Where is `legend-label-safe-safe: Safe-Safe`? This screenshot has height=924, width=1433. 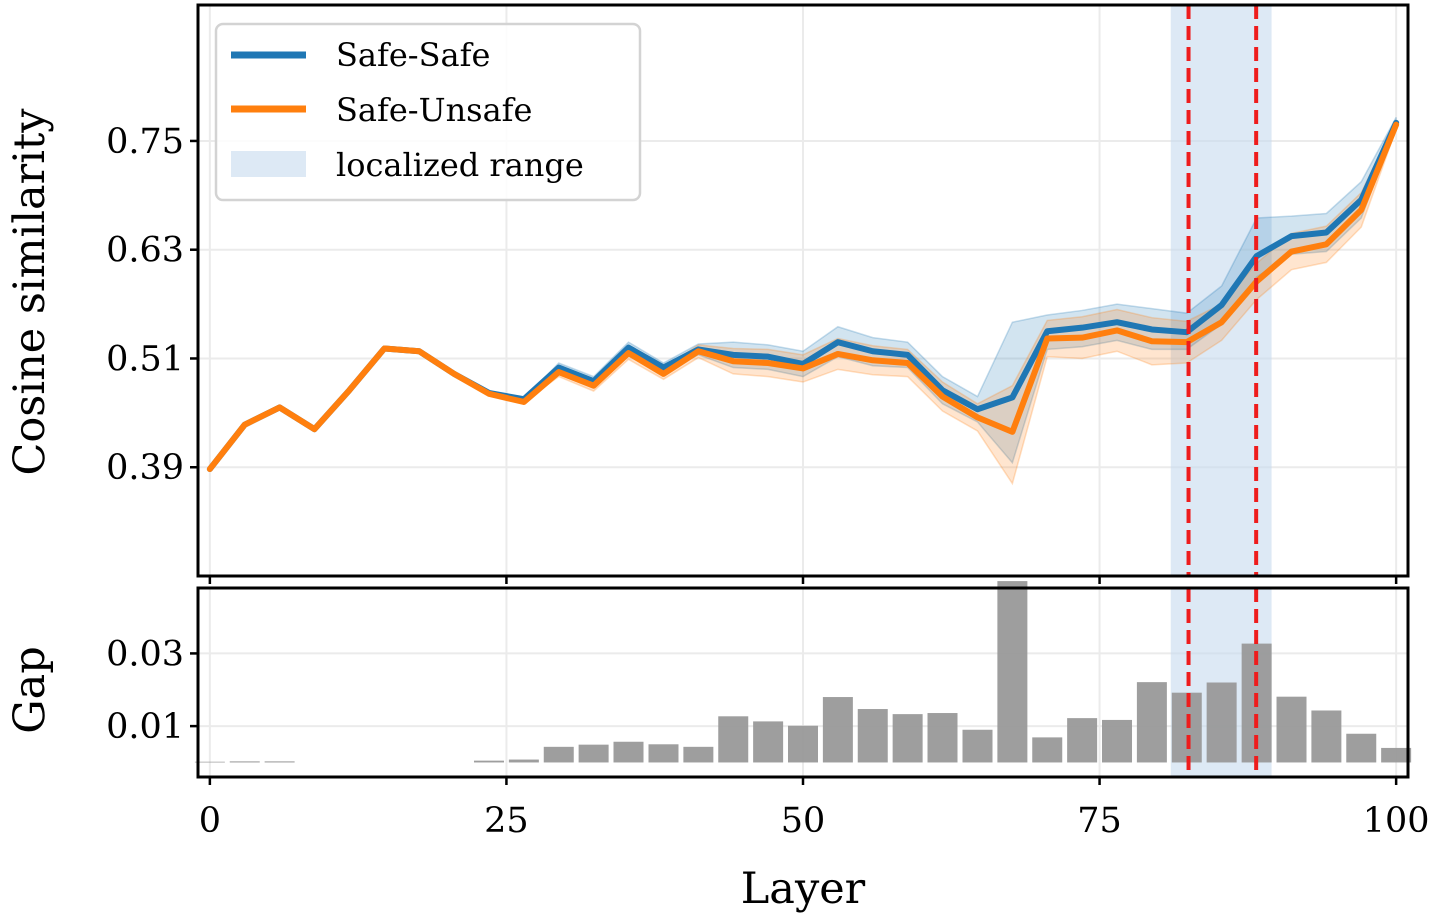 legend-label-safe-safe: Safe-Safe is located at coordinates (413, 55).